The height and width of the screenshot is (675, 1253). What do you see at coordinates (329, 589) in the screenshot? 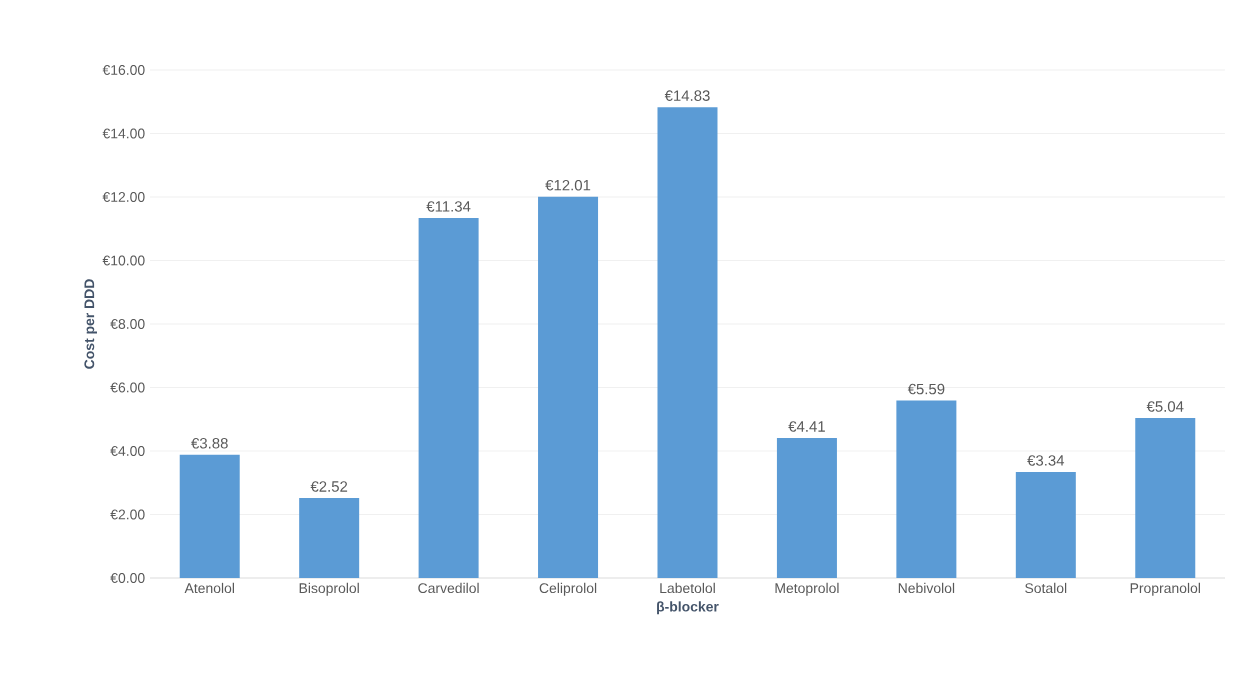
I see `x-tick-label: Bisoprolol` at bounding box center [329, 589].